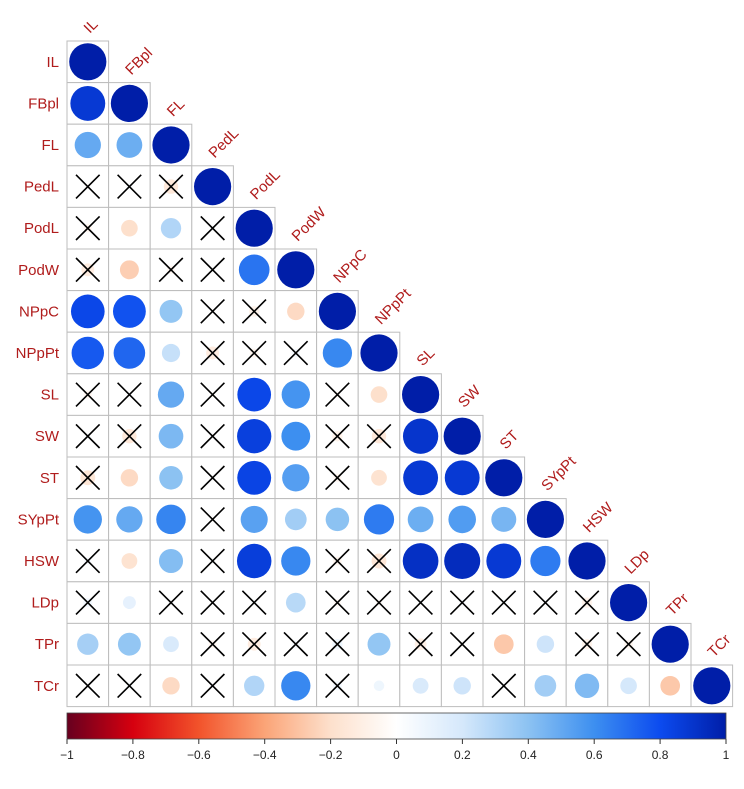  Describe the element at coordinates (129, 478) in the screenshot. I see `corr-circle-ST-FBpl` at that location.